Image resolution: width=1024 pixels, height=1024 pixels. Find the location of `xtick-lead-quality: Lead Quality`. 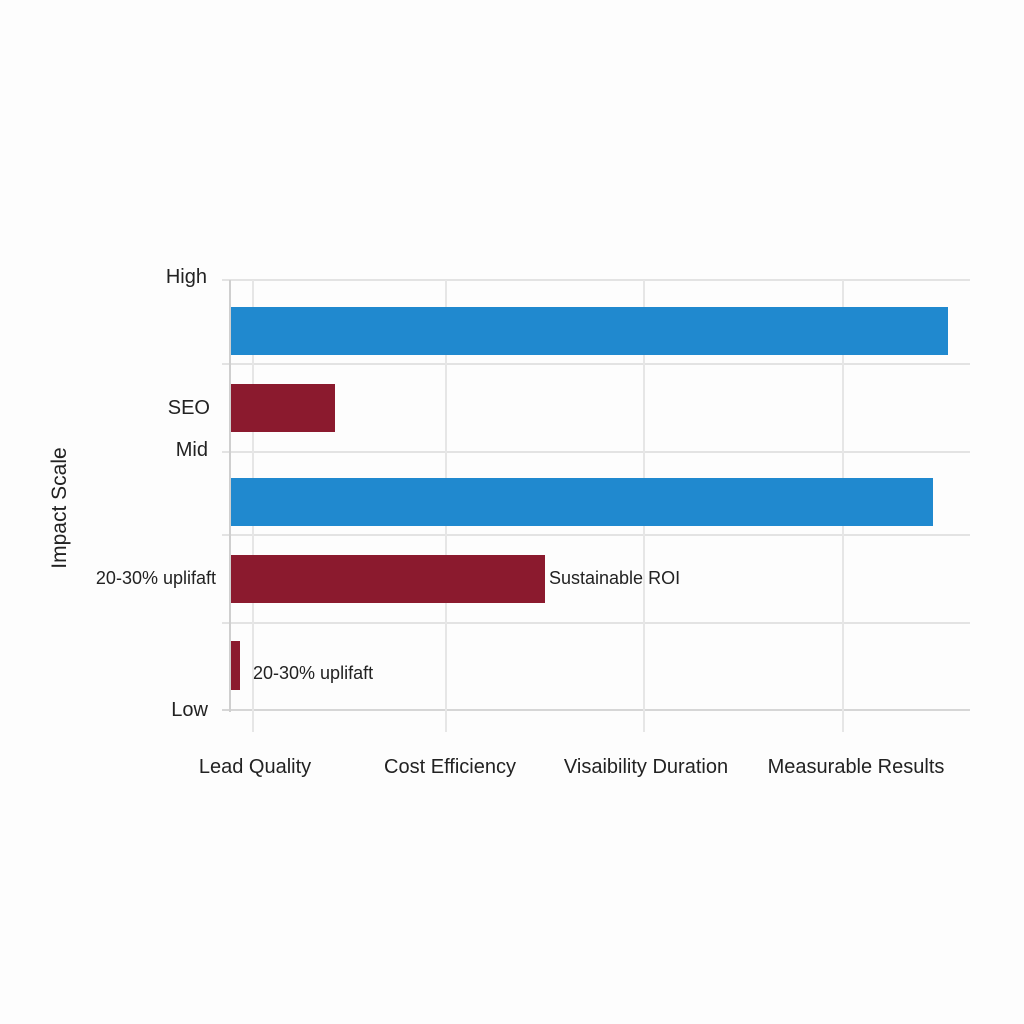

xtick-lead-quality: Lead Quality is located at coordinates (255, 767).